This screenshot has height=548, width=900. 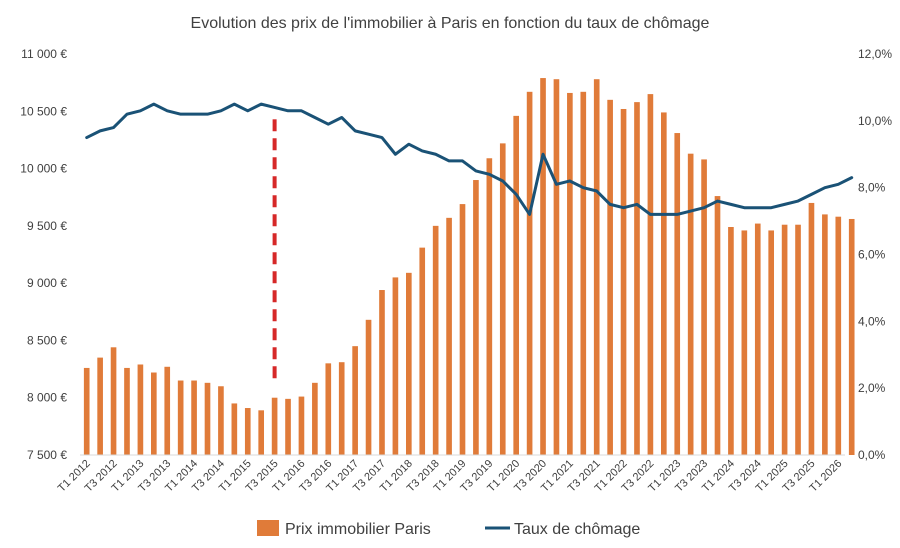 What do you see at coordinates (872, 188) in the screenshot?
I see `y-right-tick-label: 8,0%` at bounding box center [872, 188].